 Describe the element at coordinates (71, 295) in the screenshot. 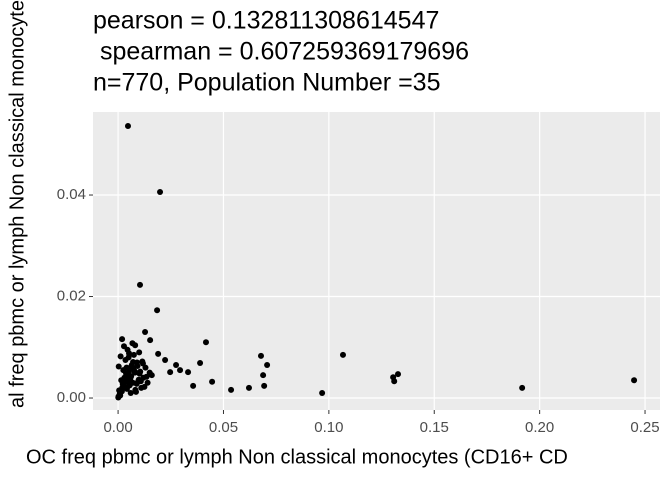

I see `y-tick-label: 0.02` at that location.